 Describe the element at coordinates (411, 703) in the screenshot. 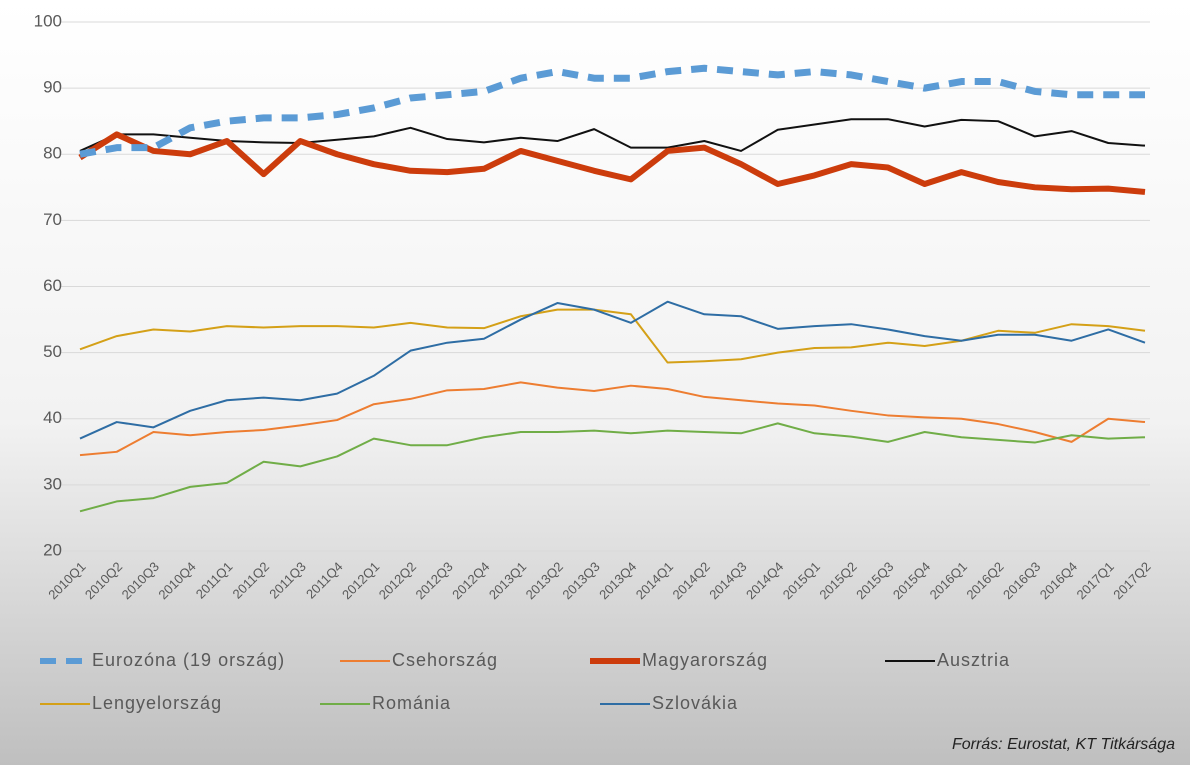

I see `legend-label: Románia` at that location.